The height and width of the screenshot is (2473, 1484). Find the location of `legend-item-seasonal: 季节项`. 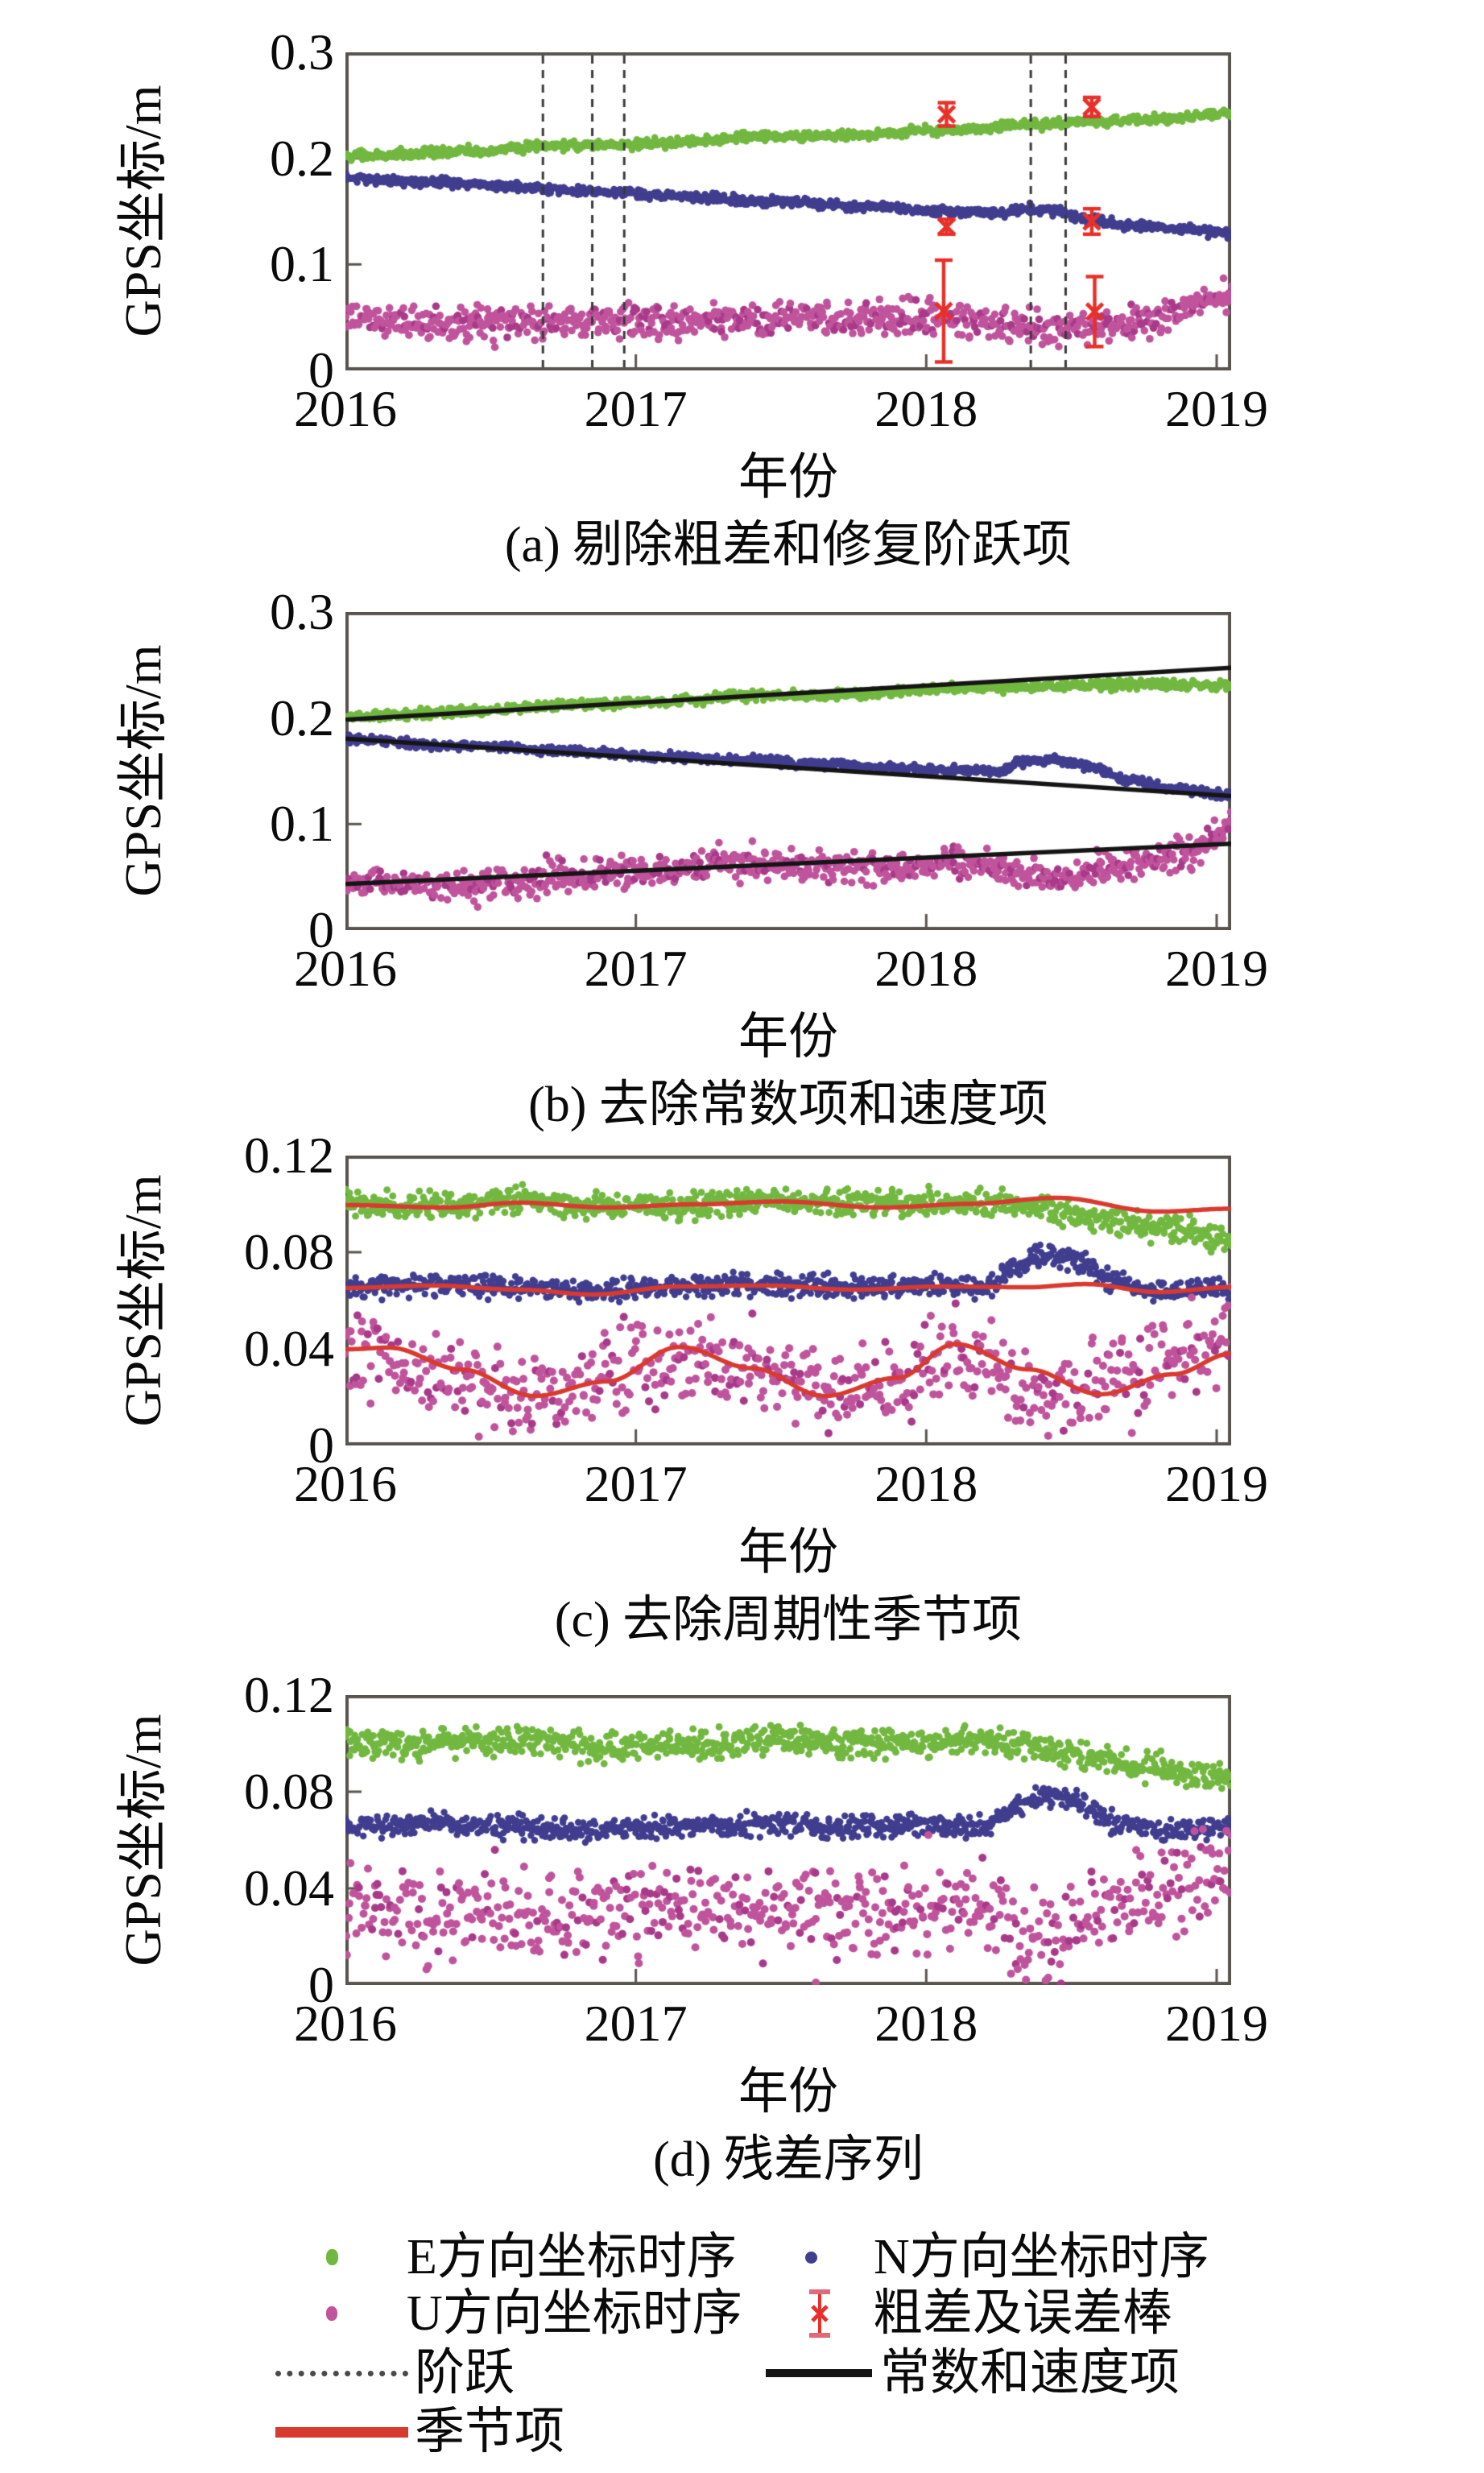

legend-item-seasonal: 季节项 is located at coordinates (420, 2432).